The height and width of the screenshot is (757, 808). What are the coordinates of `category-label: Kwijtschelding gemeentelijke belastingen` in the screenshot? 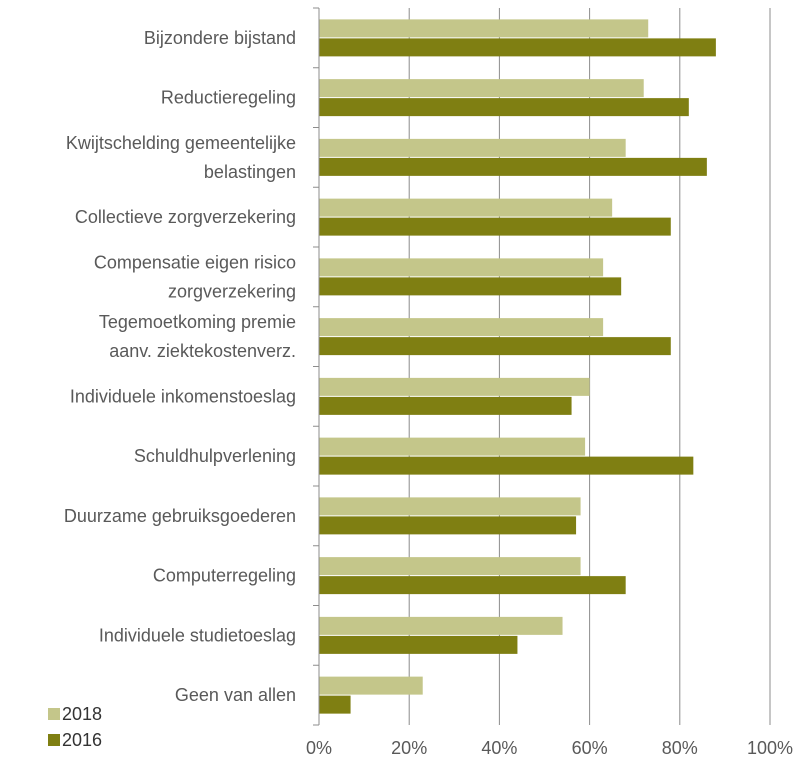 It's located at (181, 157).